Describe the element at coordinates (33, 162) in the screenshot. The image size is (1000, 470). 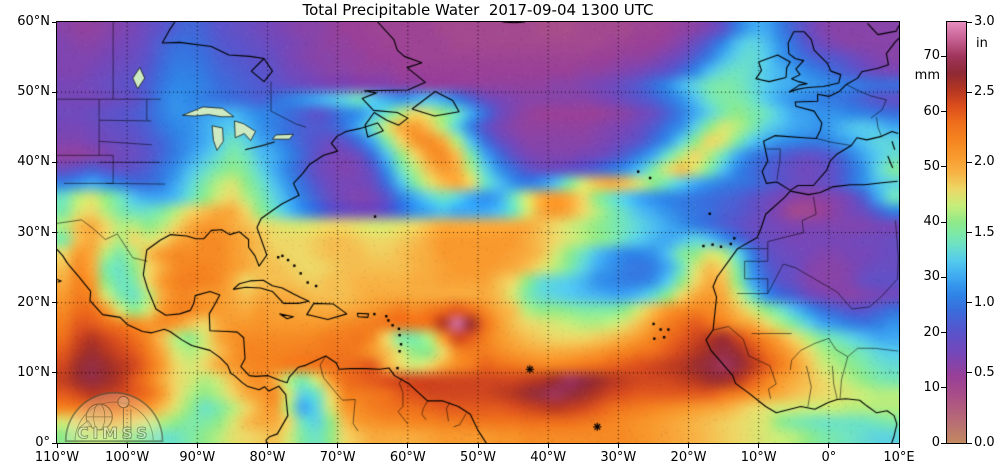
I see `y-axis-label: 40°N` at that location.